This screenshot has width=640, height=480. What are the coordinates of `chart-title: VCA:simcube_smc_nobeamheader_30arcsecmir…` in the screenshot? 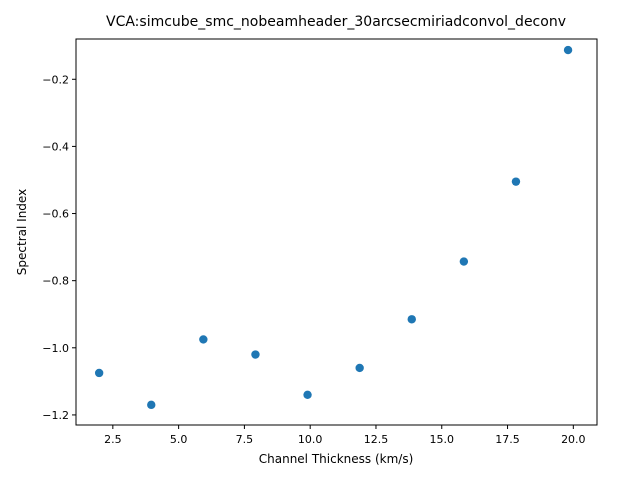 It's located at (336, 22).